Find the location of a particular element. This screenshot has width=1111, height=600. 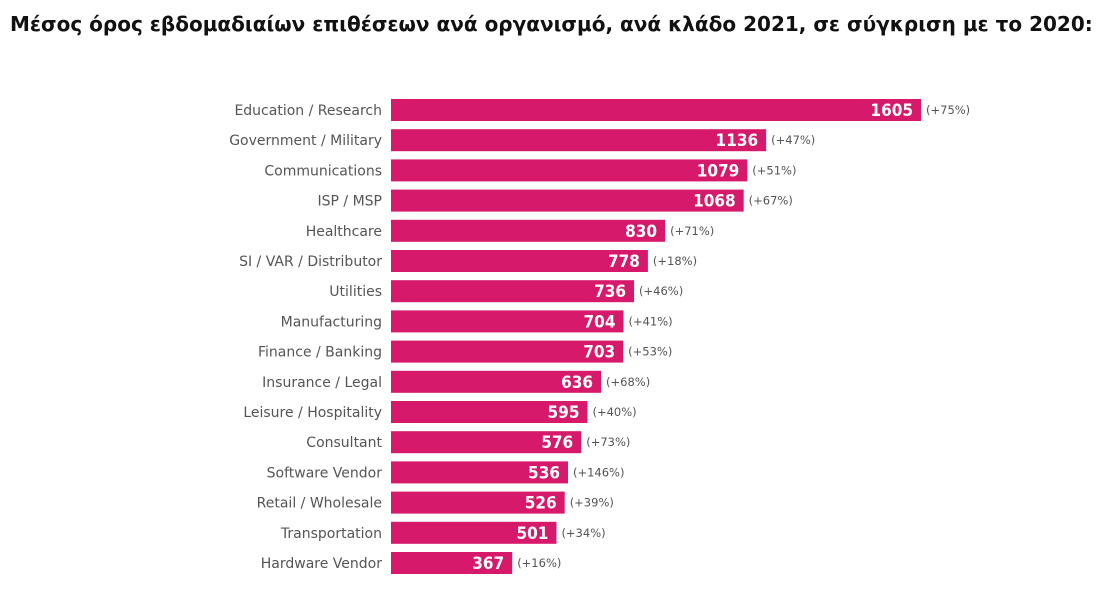

change-label: (+39%) is located at coordinates (592, 503).